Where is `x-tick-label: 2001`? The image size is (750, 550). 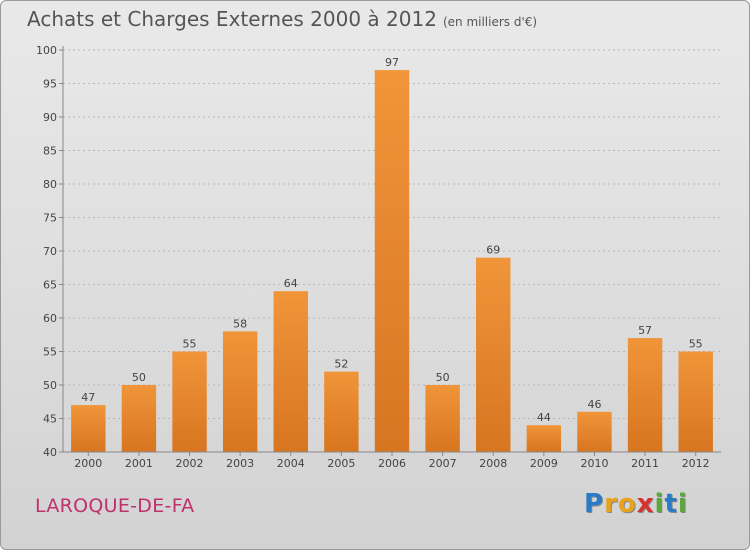
x-tick-label: 2001 is located at coordinates (139, 463).